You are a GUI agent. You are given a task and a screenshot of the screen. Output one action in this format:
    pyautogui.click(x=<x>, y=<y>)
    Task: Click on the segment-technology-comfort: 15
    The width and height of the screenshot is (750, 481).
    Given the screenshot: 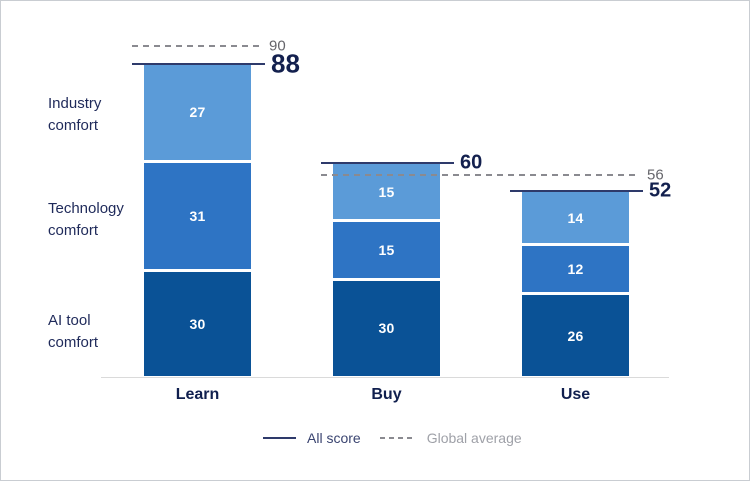 What is the action you would take?
    pyautogui.click(x=386, y=250)
    